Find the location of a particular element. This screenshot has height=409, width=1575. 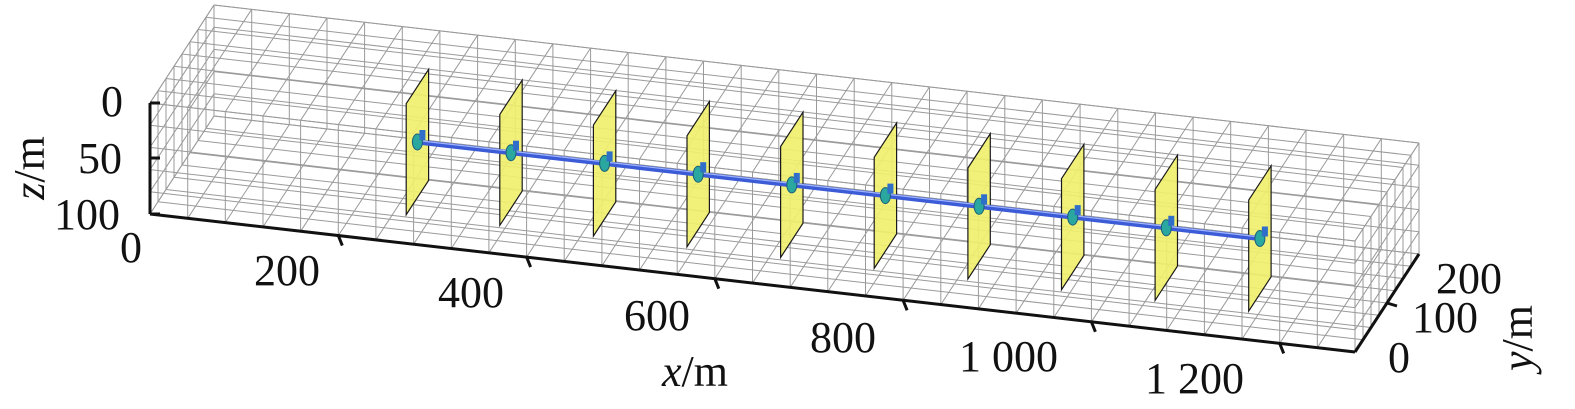

y-axis-title: y/m is located at coordinates (1517, 340).